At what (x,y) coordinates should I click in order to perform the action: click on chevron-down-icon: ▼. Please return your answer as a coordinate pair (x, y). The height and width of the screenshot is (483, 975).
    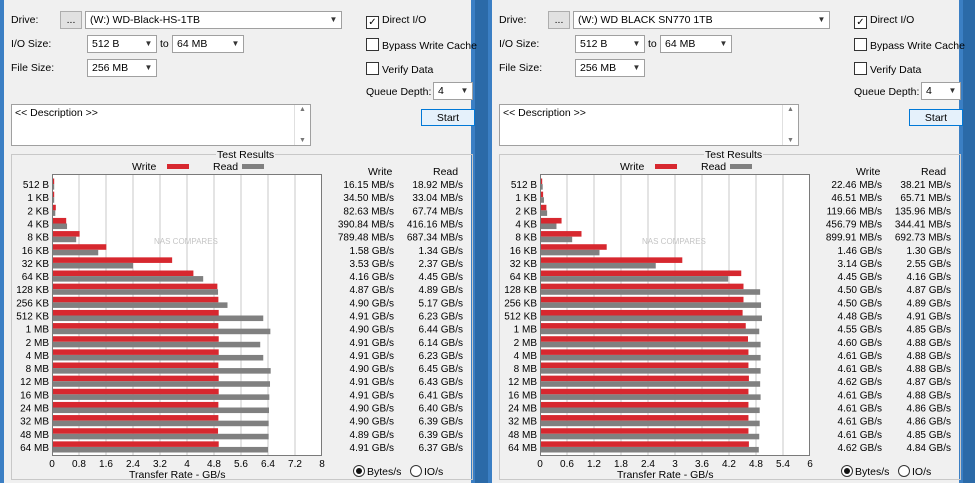
    Looking at the image, I should click on (821, 19).